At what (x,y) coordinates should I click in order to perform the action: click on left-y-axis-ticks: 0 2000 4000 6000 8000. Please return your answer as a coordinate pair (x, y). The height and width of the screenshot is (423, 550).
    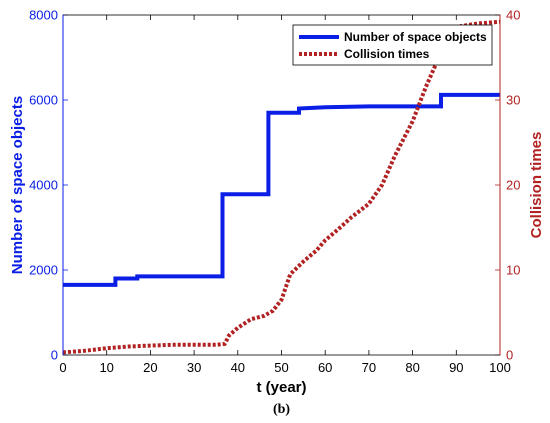
    Looking at the image, I should click on (48, 185).